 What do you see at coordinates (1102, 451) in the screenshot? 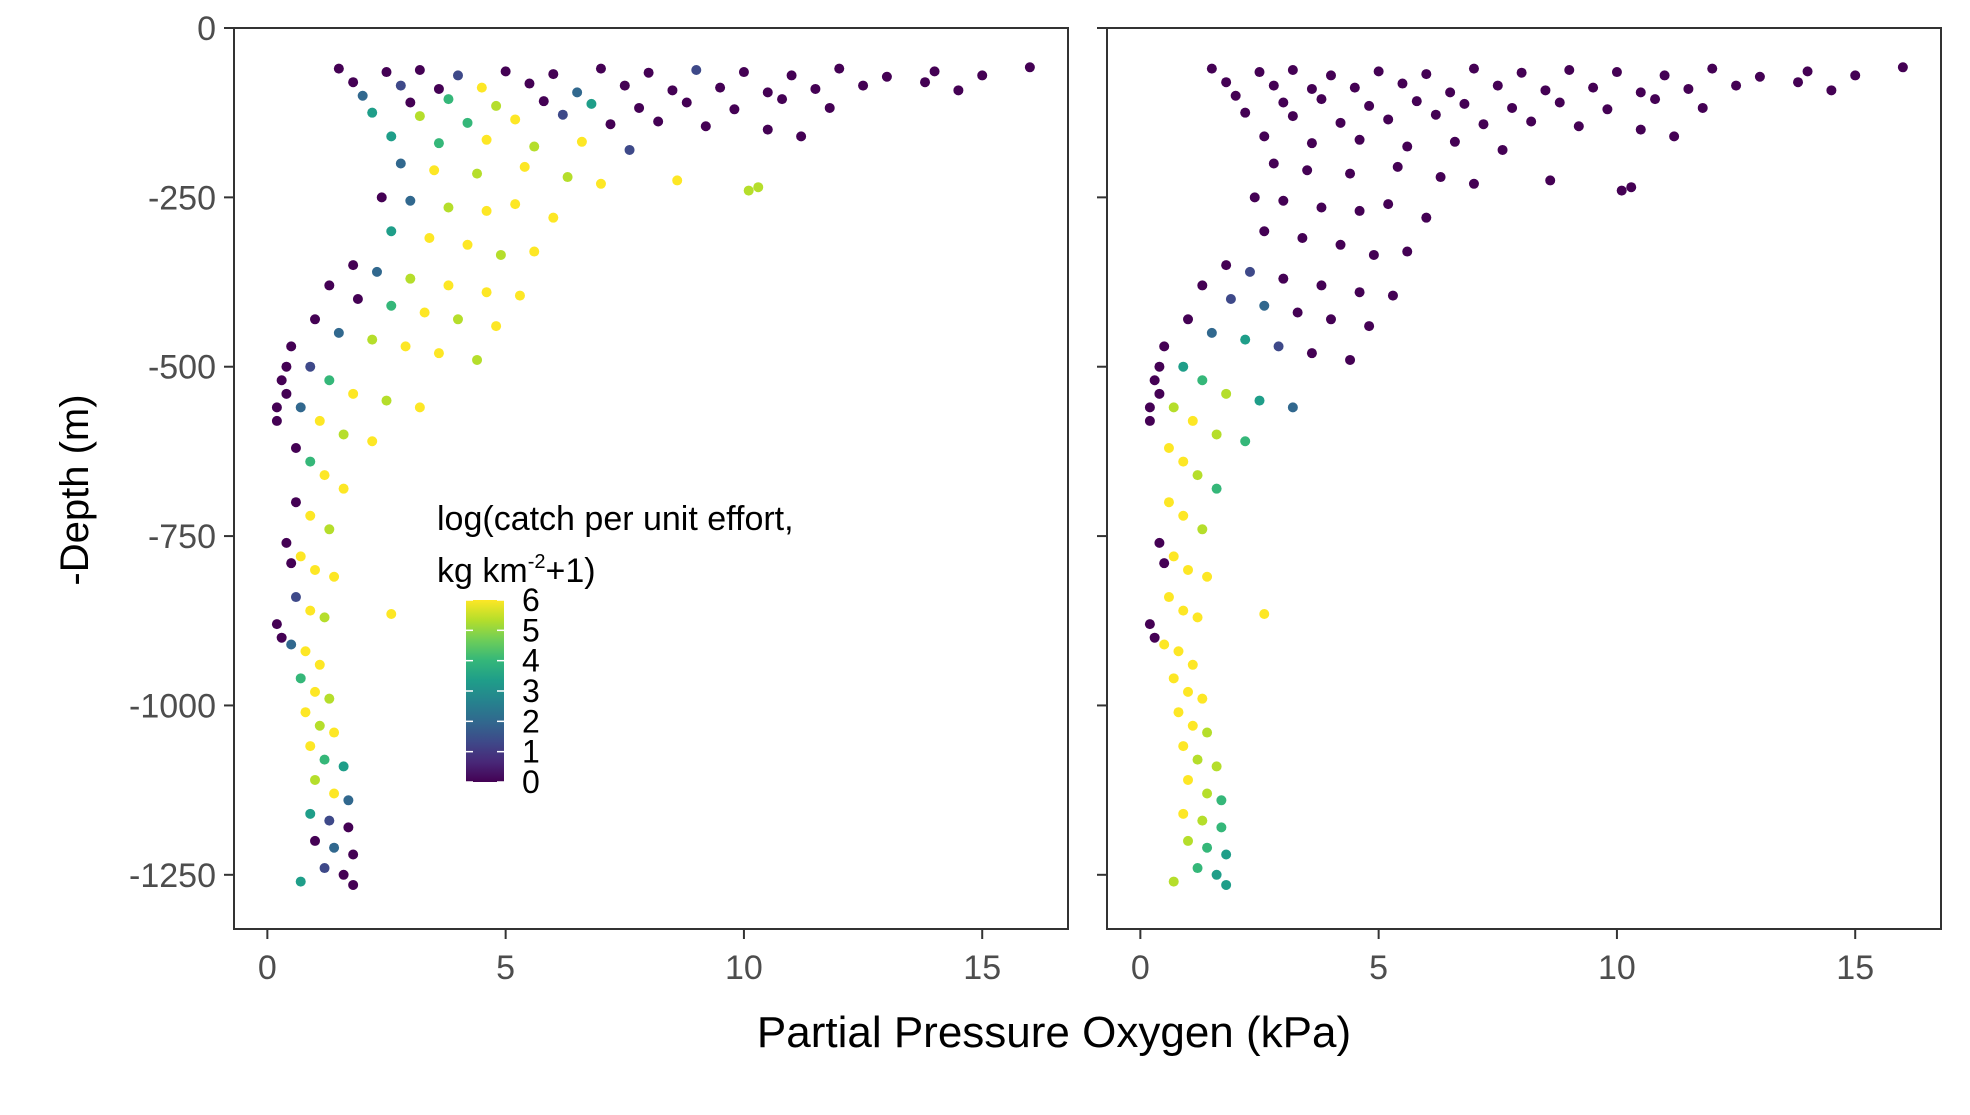
I see `right-y-axis` at bounding box center [1102, 451].